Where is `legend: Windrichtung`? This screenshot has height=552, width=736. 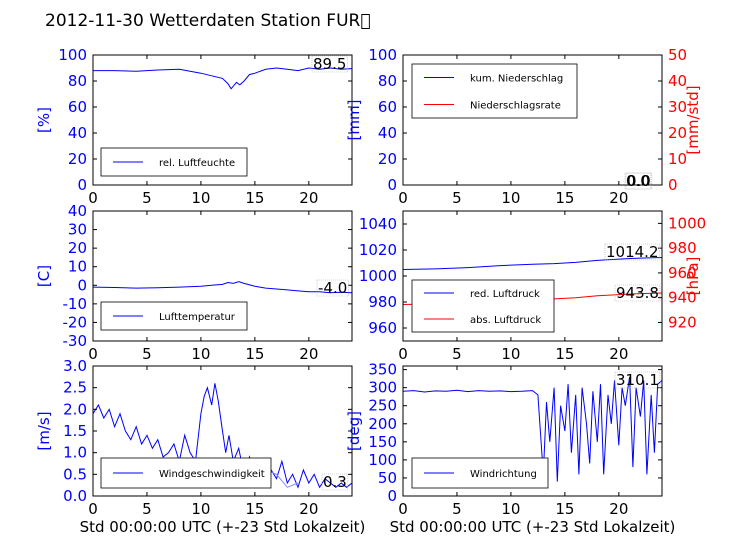
legend: Windrichtung is located at coordinates (480, 473).